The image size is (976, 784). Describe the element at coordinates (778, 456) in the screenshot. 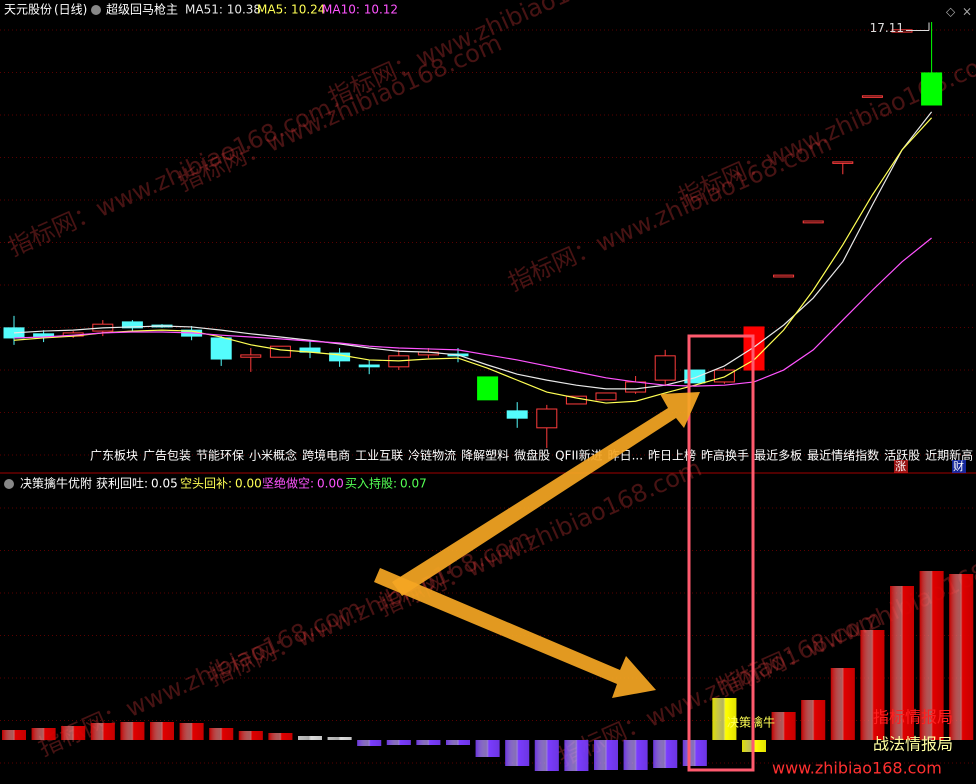

I see `concept-tag: 最近多板` at that location.